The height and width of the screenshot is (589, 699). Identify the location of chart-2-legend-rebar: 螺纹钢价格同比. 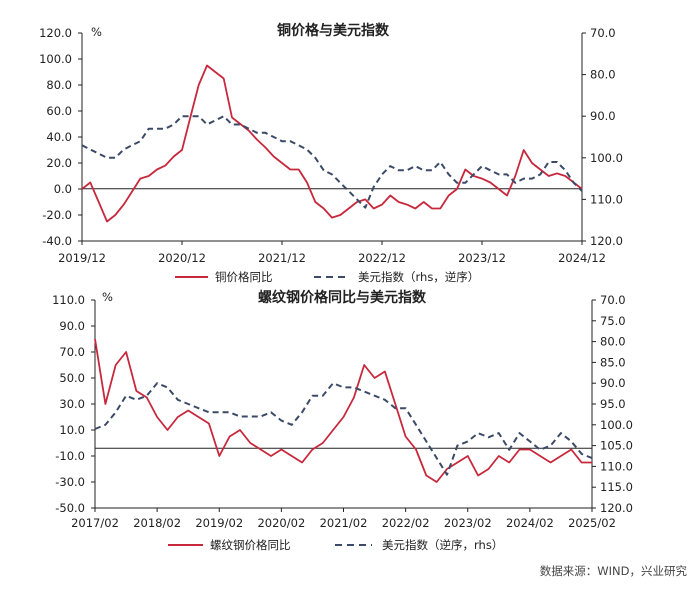
(250, 545).